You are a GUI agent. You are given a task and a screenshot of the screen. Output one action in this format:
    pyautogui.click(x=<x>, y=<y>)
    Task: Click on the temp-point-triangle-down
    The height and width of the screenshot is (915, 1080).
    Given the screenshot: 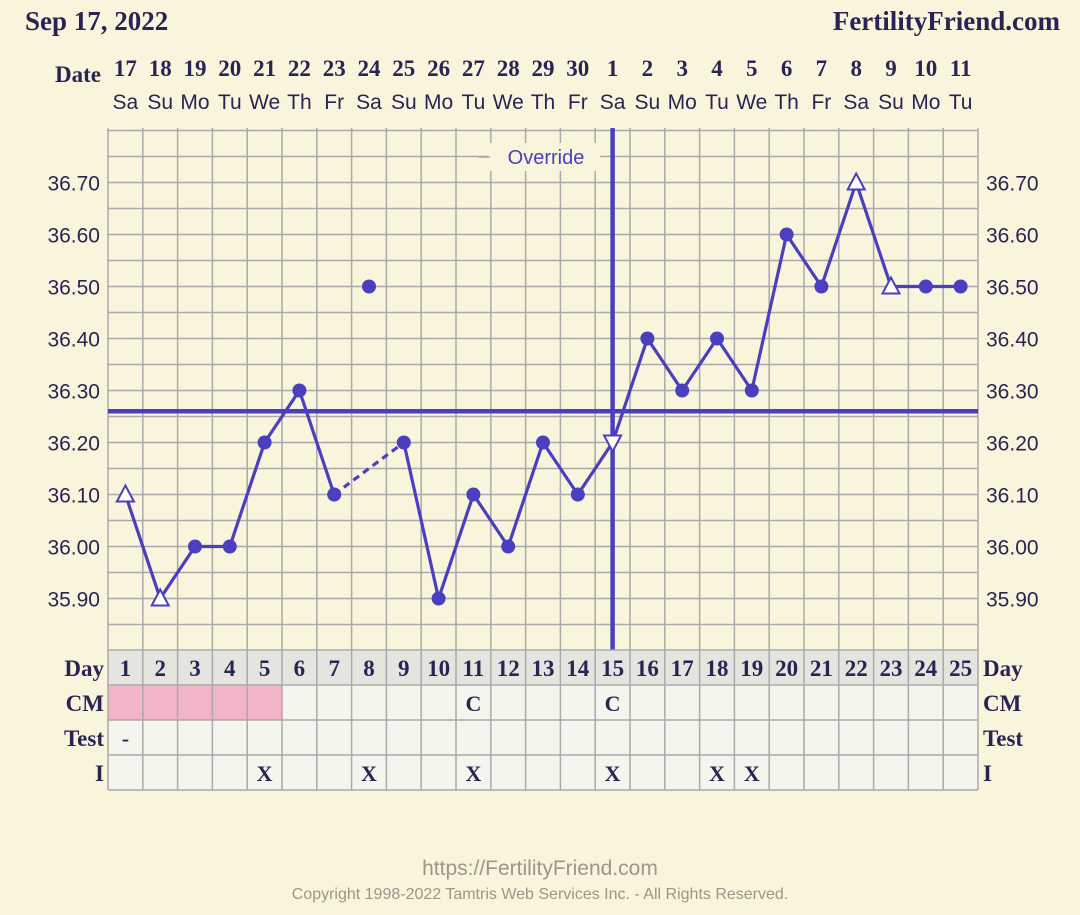 What is the action you would take?
    pyautogui.click(x=612, y=444)
    